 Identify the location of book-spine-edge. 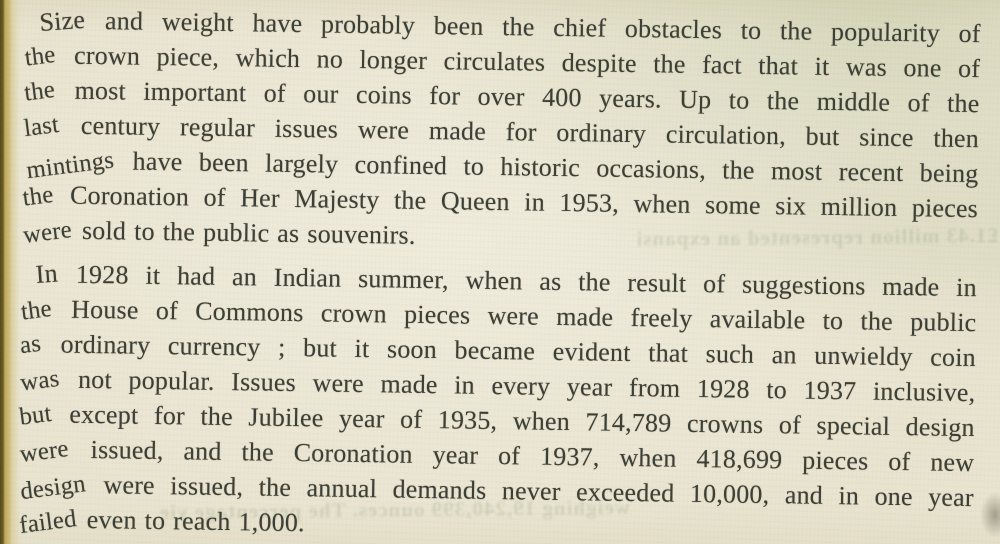
(10, 272).